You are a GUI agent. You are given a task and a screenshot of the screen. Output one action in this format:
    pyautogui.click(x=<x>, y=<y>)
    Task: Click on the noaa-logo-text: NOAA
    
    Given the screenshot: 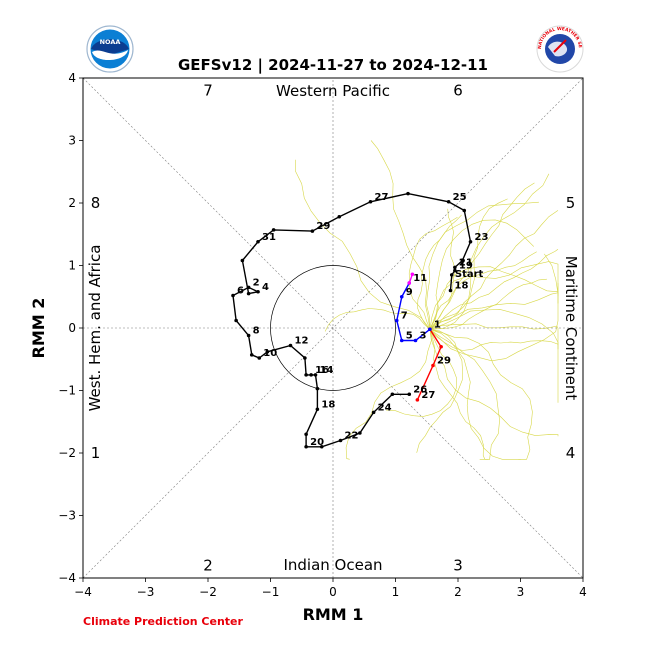 What is the action you would take?
    pyautogui.click(x=110, y=42)
    